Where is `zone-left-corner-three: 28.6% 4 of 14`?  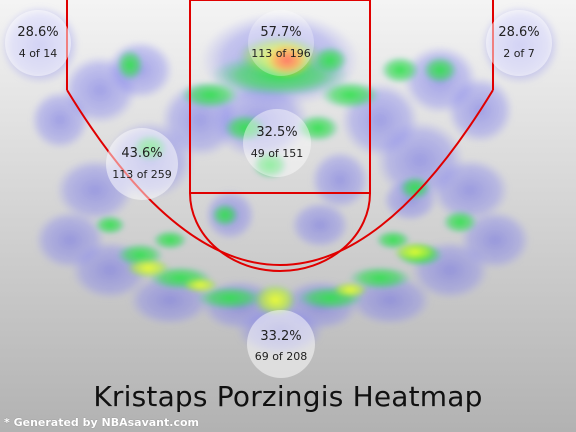
zone-left-corner-three: 28.6% 4 of 14 is located at coordinates (38, 43).